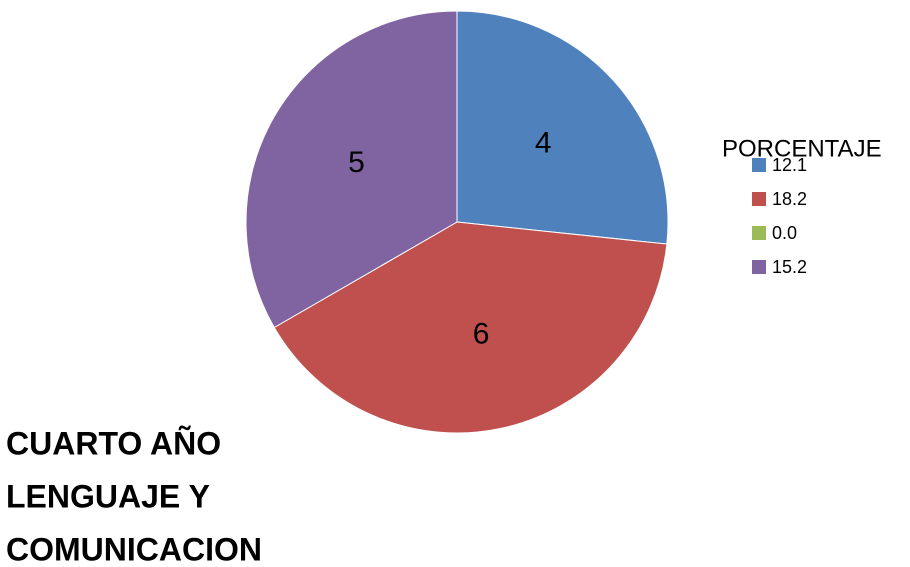 Image resolution: width=910 pixels, height=567 pixels. What do you see at coordinates (356, 162) in the screenshot?
I see `slice-label: 5` at bounding box center [356, 162].